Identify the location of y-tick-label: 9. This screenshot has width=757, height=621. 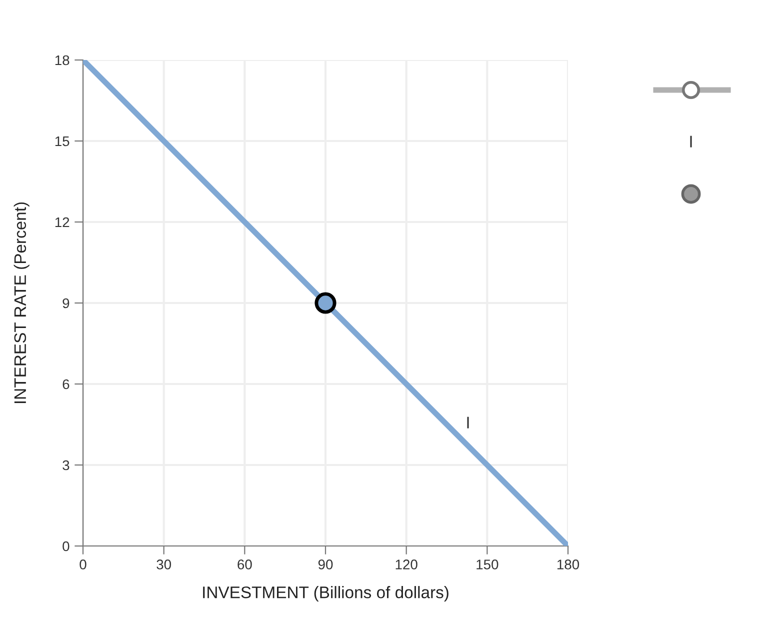
(66, 303).